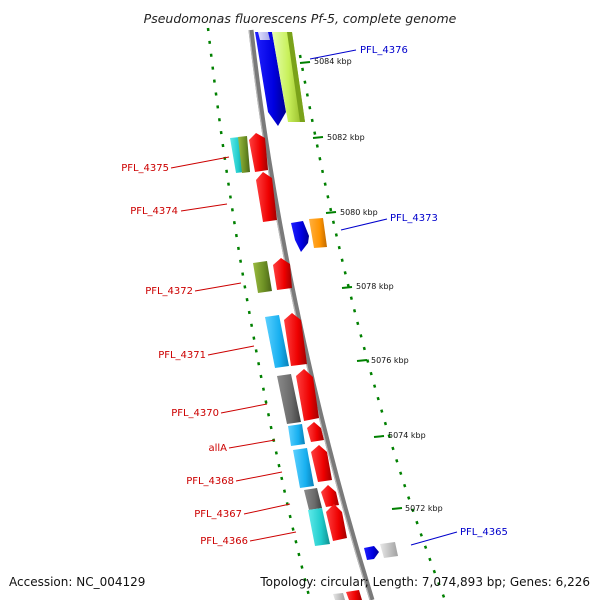 The image size is (600, 600). What do you see at coordinates (384, 50) in the screenshot?
I see `gene-label: PFL_4376` at bounding box center [384, 50].